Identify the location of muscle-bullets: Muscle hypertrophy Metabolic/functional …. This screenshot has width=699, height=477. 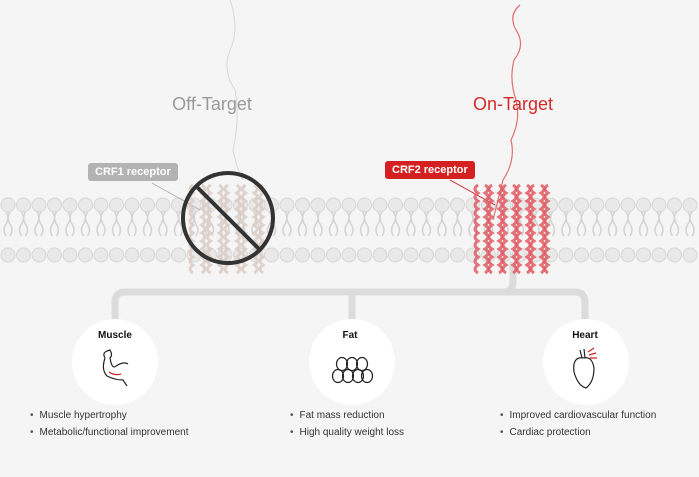
(109, 424).